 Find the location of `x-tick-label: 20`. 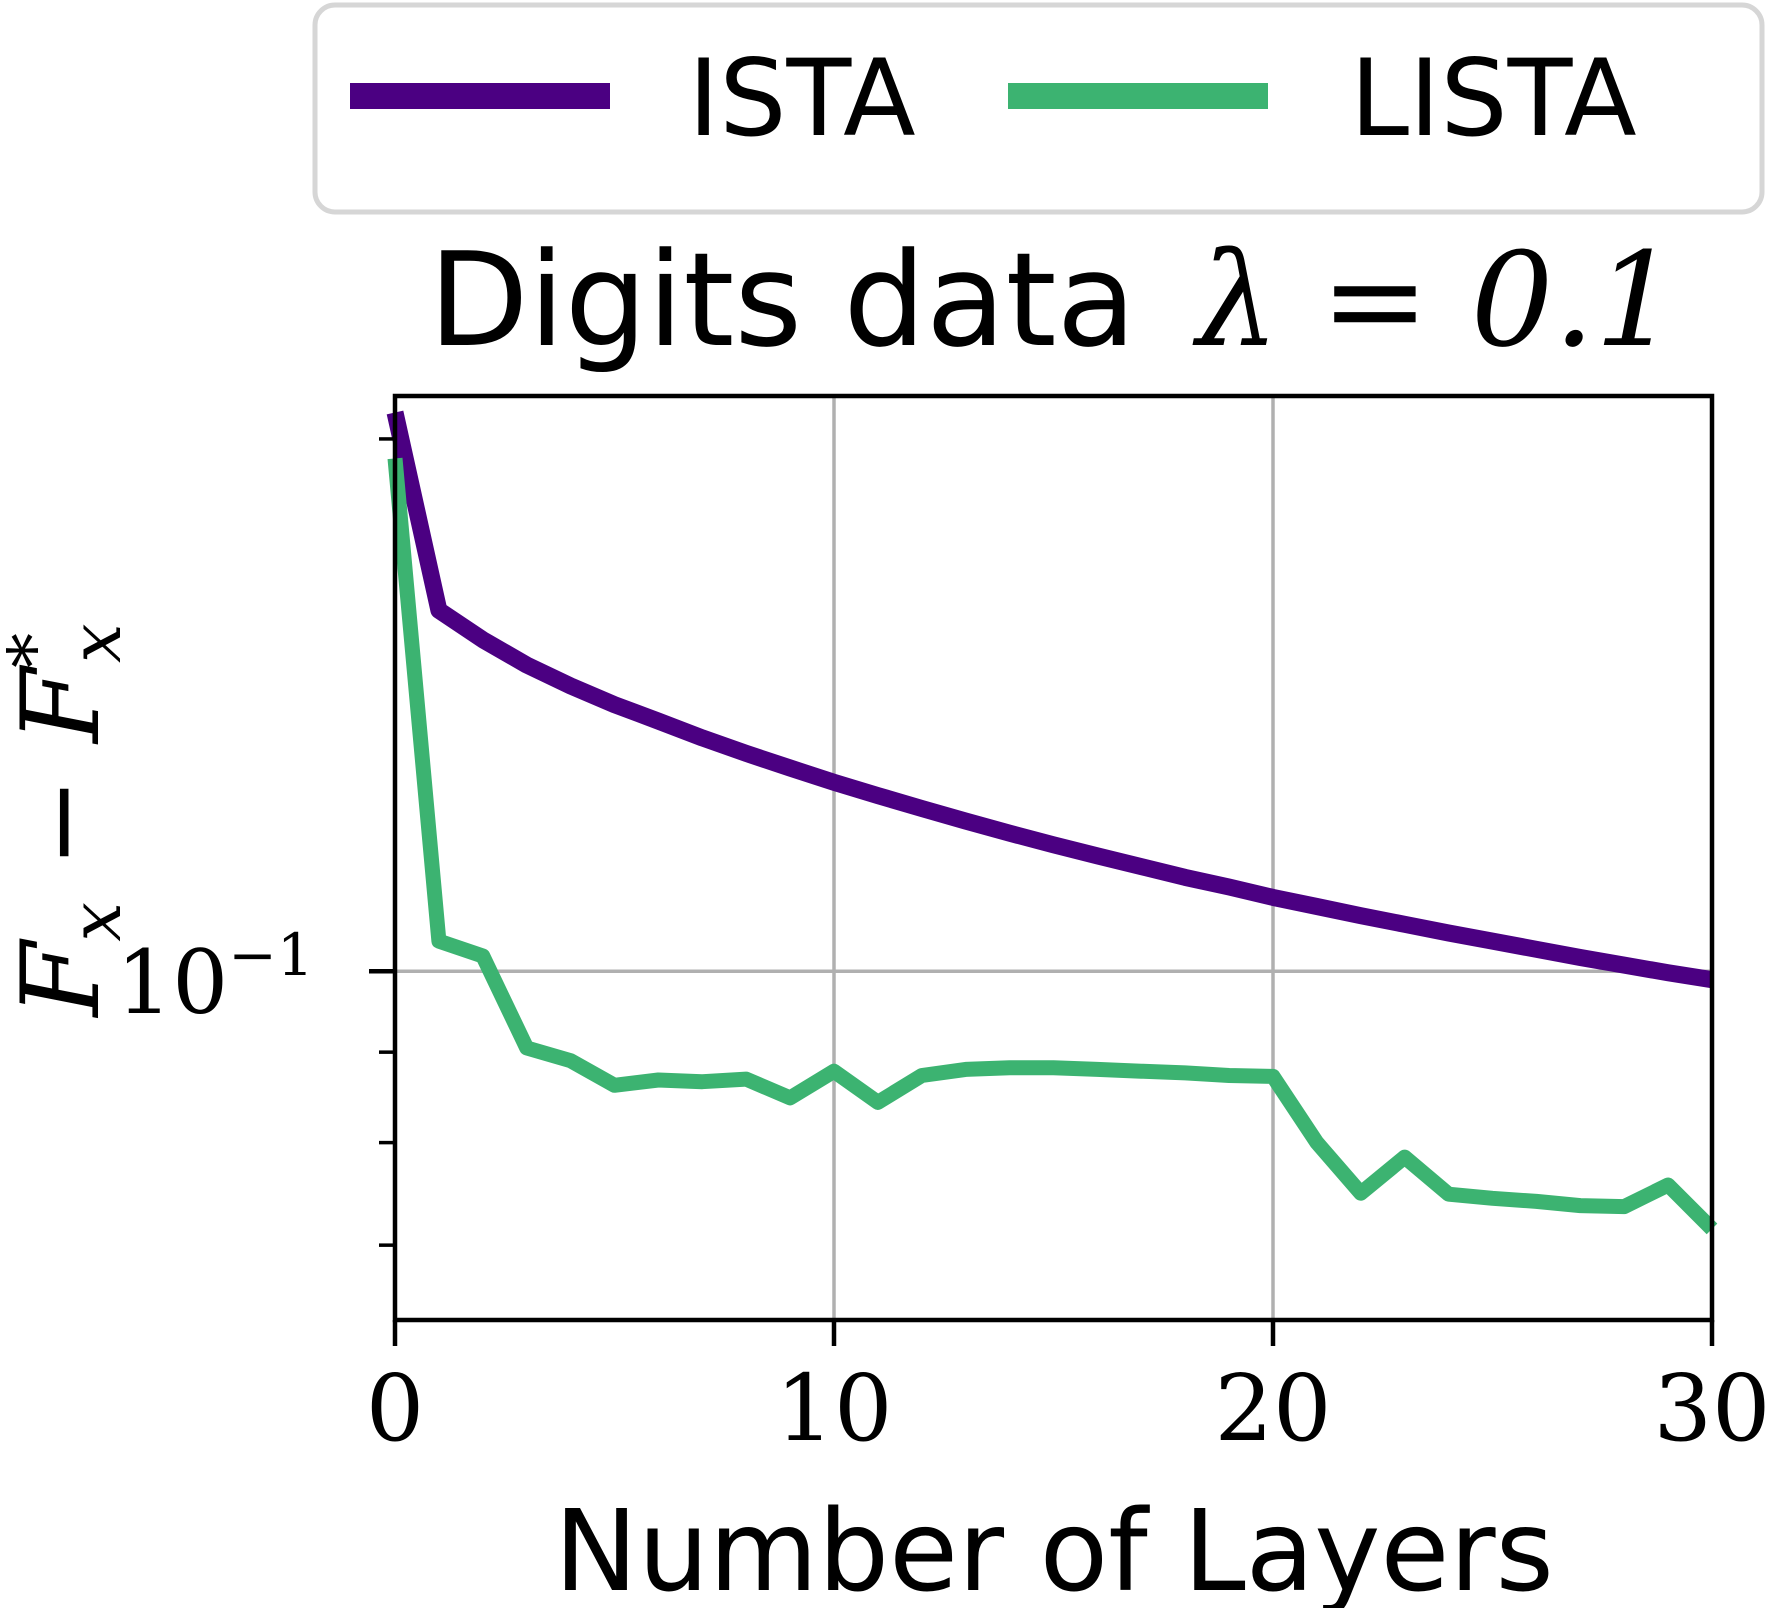

x-tick-label: 20 is located at coordinates (1272, 1408).